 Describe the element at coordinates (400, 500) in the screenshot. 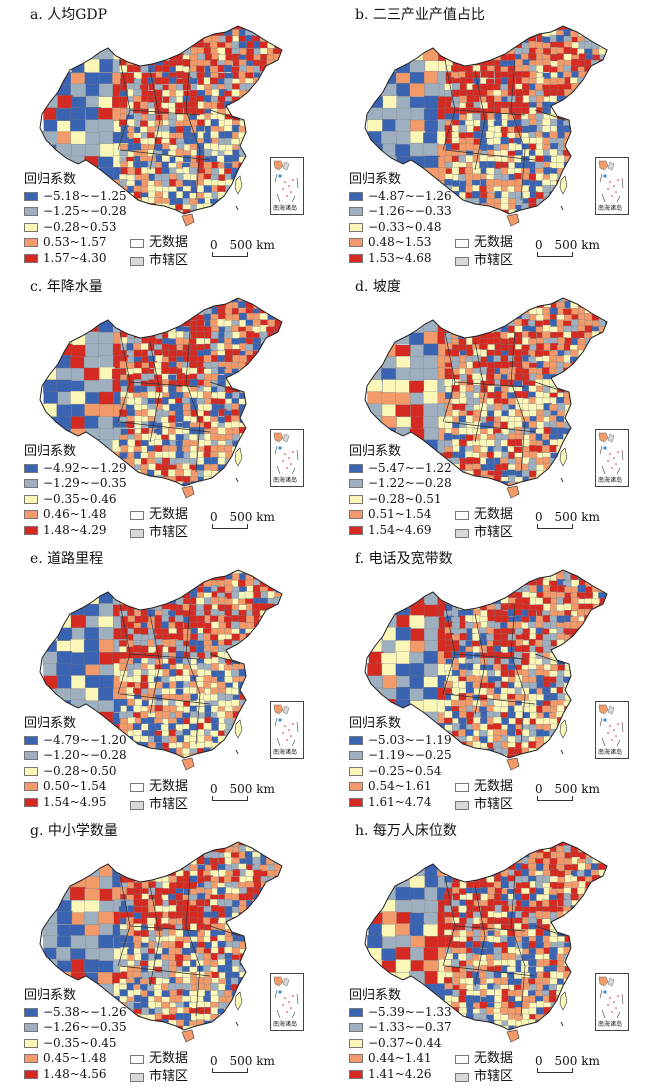

I see `legend-item: −0.28~0.51` at that location.